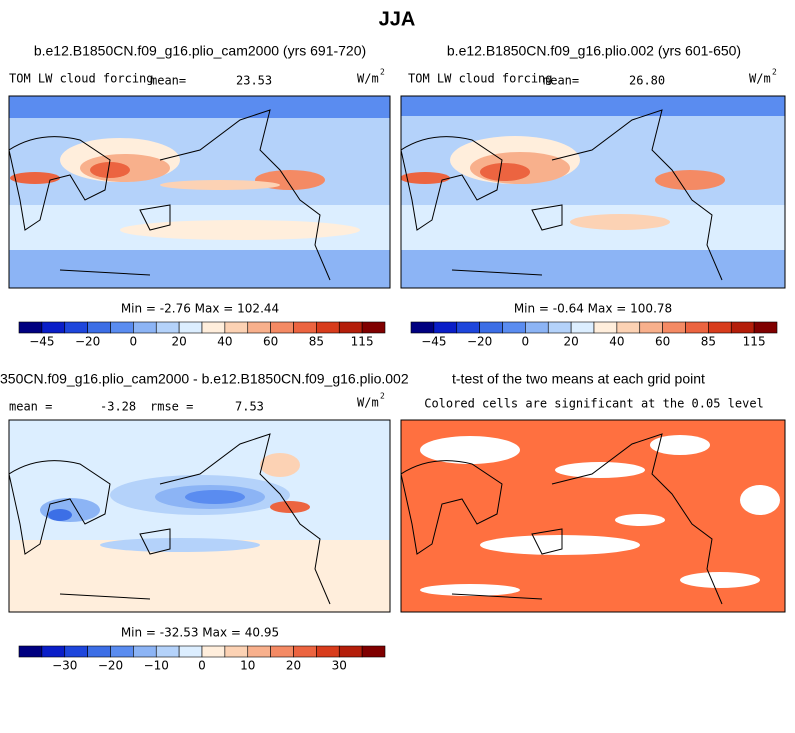 This screenshot has width=795, height=733. What do you see at coordinates (200, 309) in the screenshot?
I see `min-max: Min = -2.76 Max = 102.44` at bounding box center [200, 309].